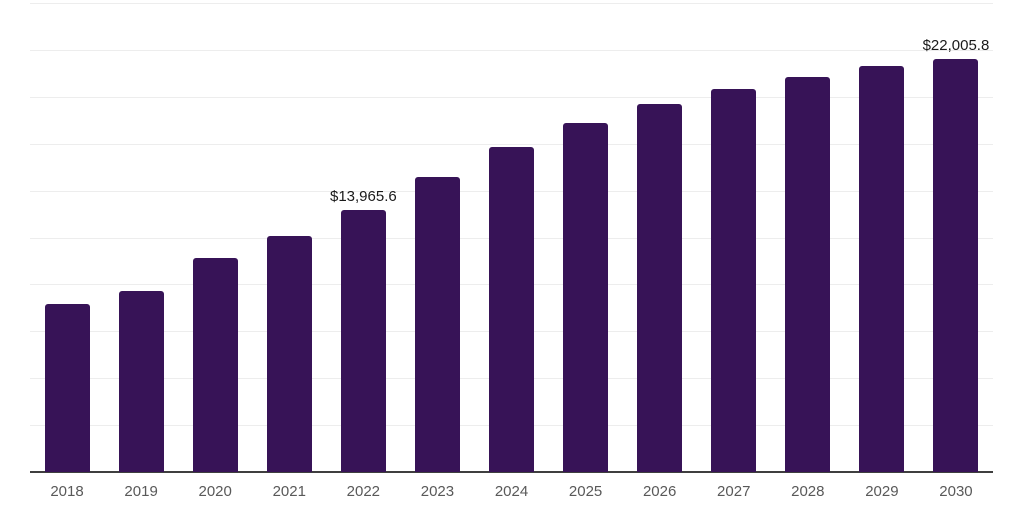 The image size is (1024, 512). What do you see at coordinates (363, 341) in the screenshot?
I see `bar-2022` at bounding box center [363, 341].